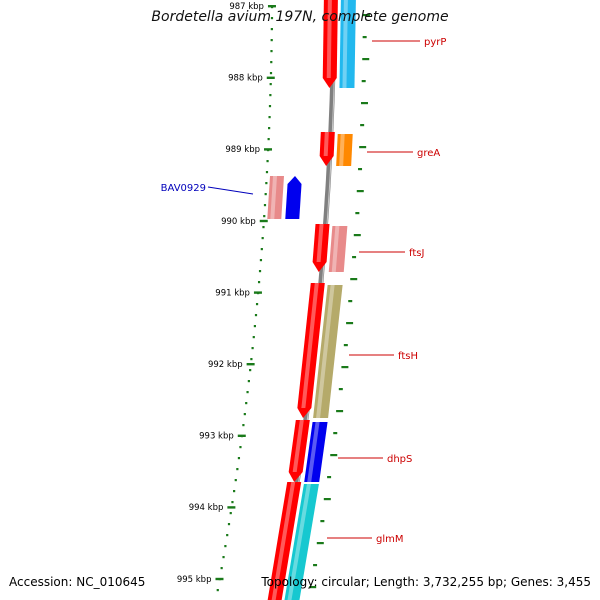 The image size is (600, 600). I want to click on gene-dhpS, so click(308, 451).